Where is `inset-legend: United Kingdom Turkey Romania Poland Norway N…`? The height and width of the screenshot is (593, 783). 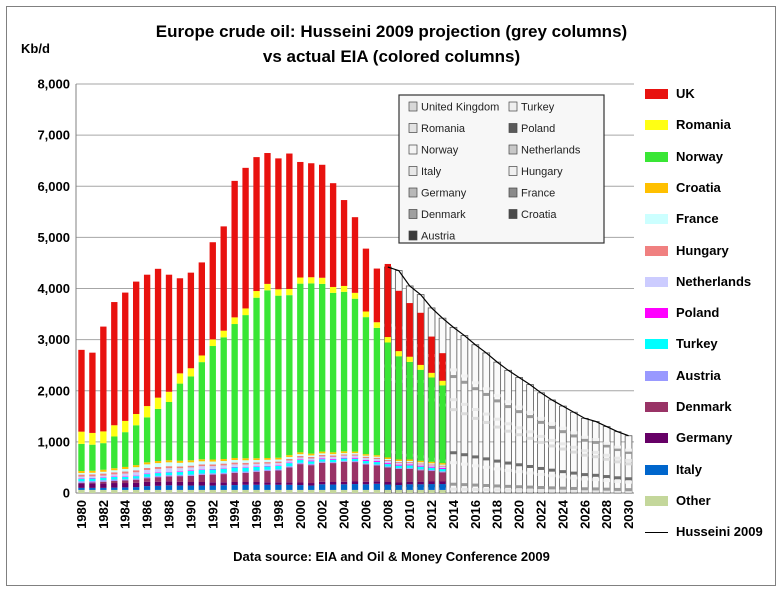 inset-legend: United Kingdom Turkey Romania Poland Norway N… is located at coordinates (501, 169).